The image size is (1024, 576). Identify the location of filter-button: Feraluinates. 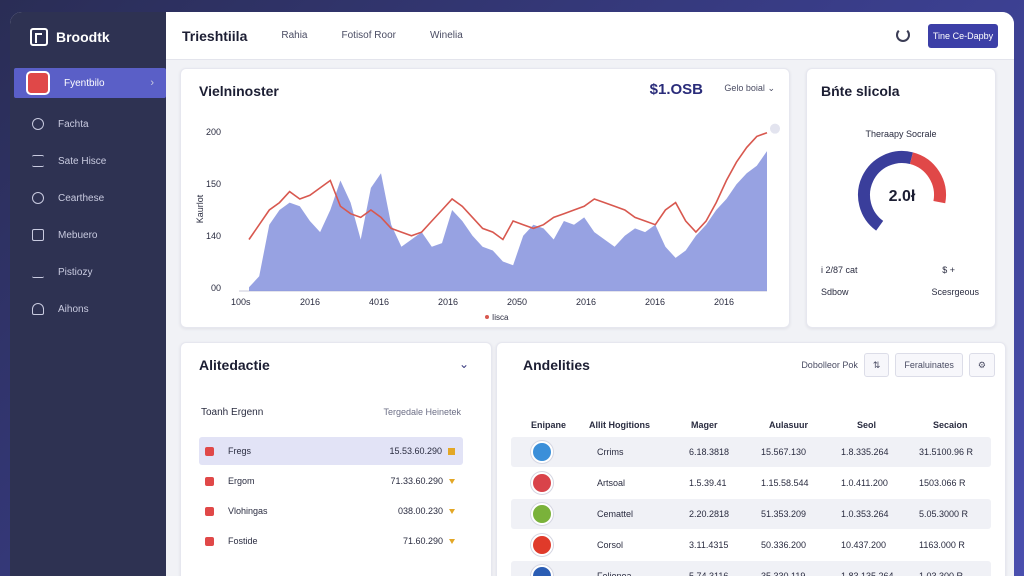
(929, 365).